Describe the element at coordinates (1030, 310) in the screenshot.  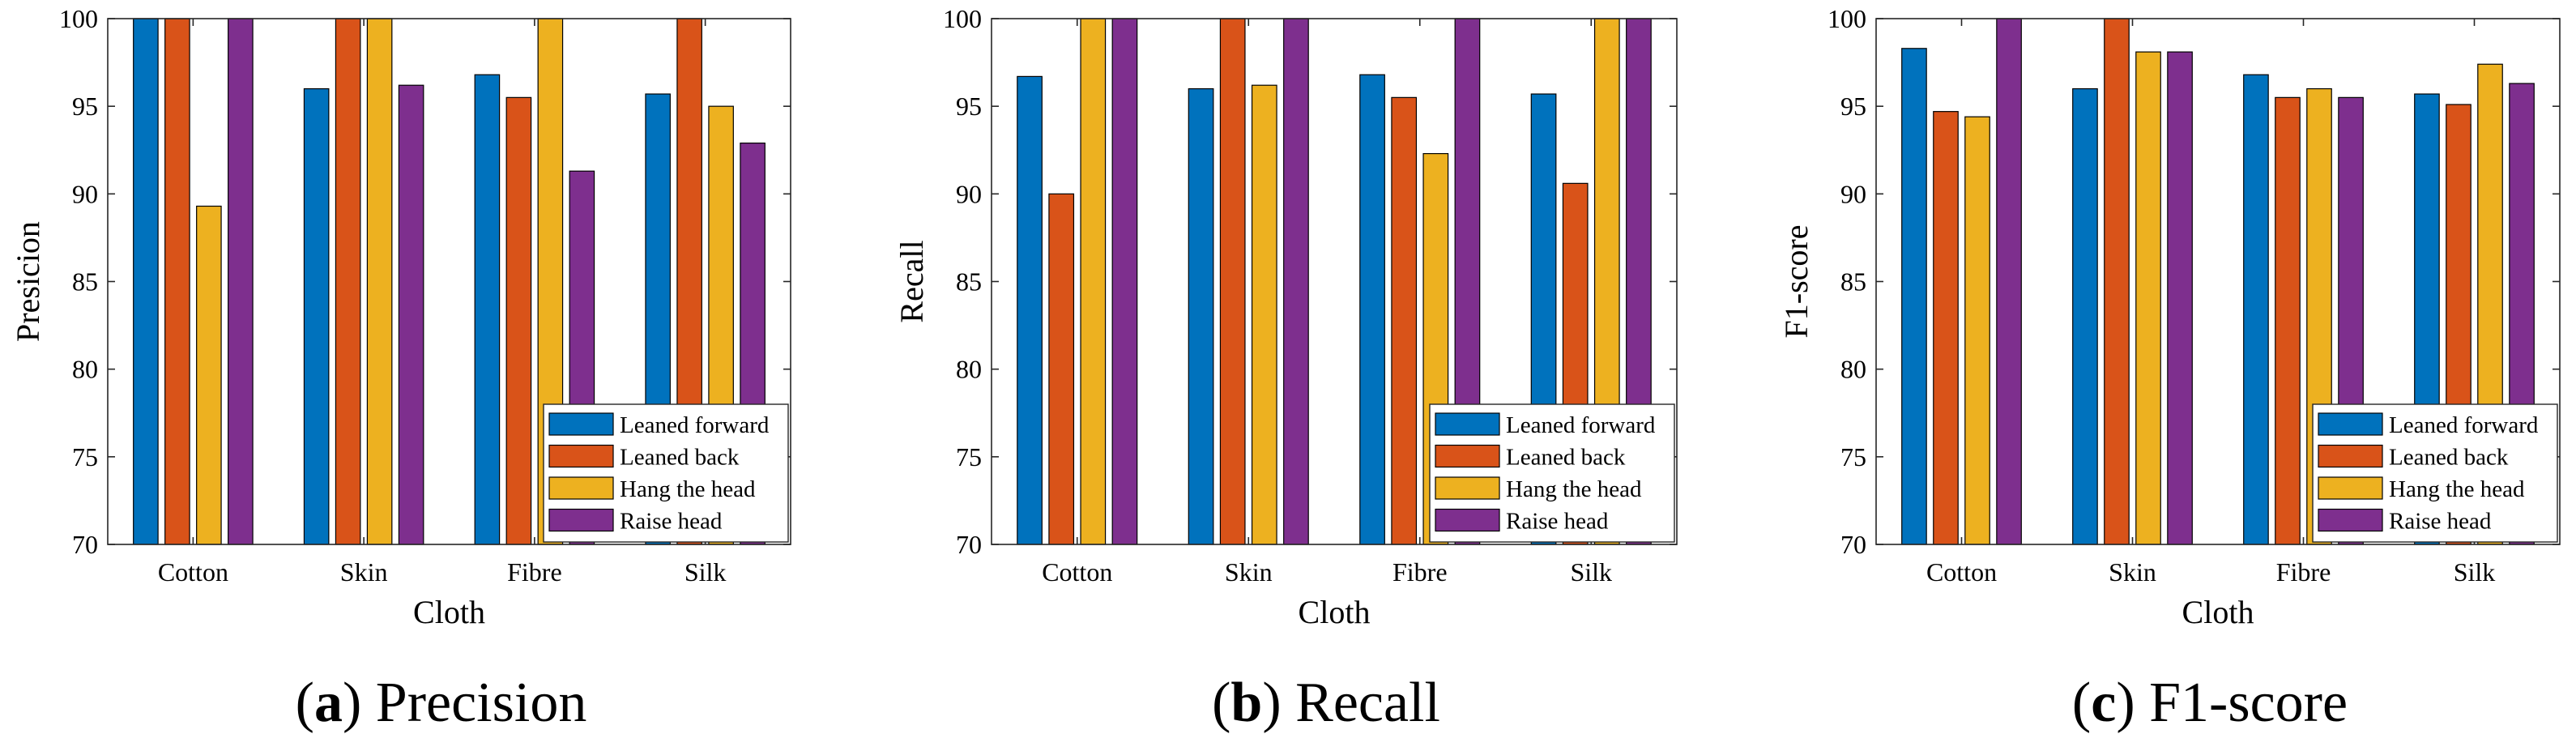
I see `bar-b-leaned-forward-cotton` at that location.